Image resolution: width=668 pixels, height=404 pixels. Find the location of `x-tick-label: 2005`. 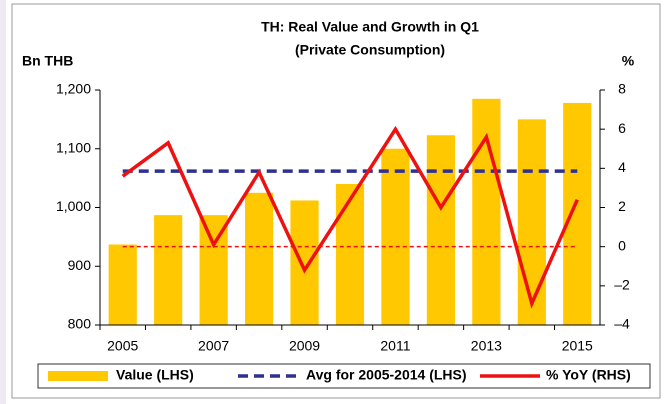

x-tick-label: 2005 is located at coordinates (122, 346).